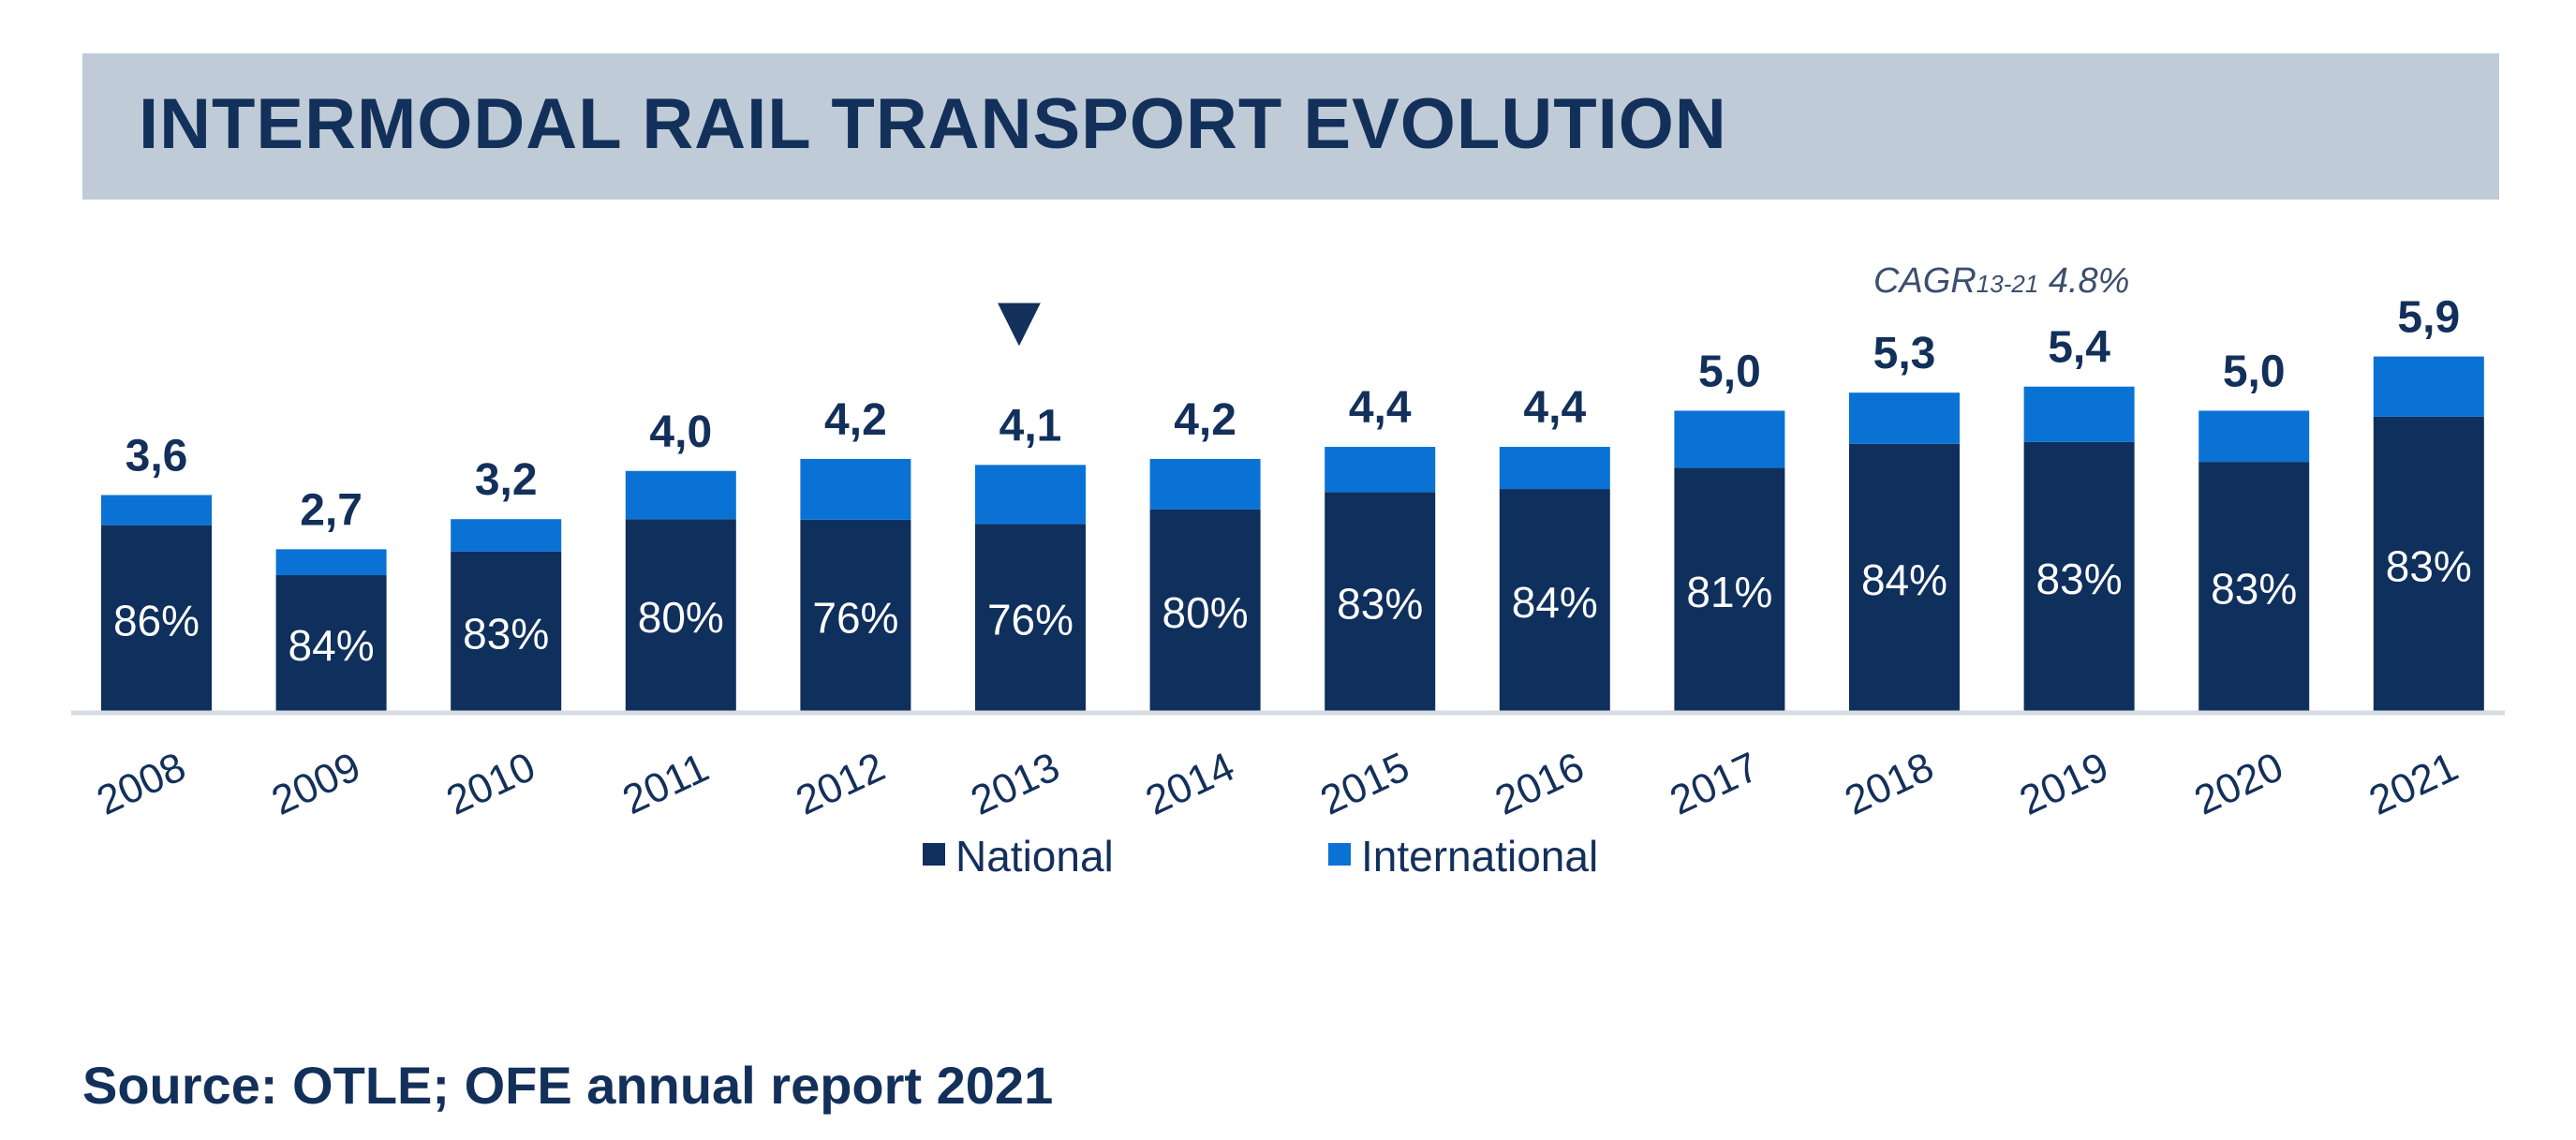 The image size is (2576, 1140). What do you see at coordinates (2238, 784) in the screenshot?
I see `x-tick-2020: 2020` at bounding box center [2238, 784].